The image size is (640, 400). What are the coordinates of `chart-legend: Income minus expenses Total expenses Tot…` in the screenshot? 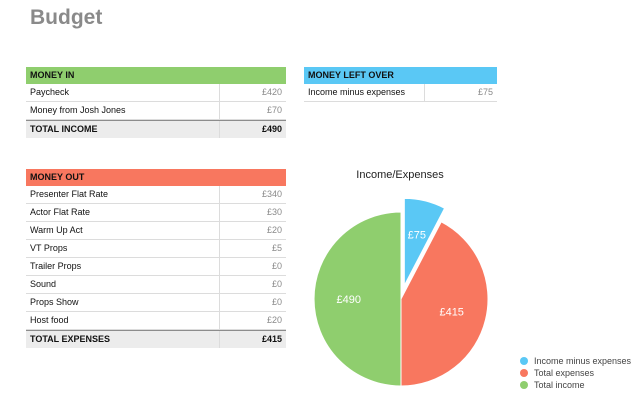 It's located at (575, 373).